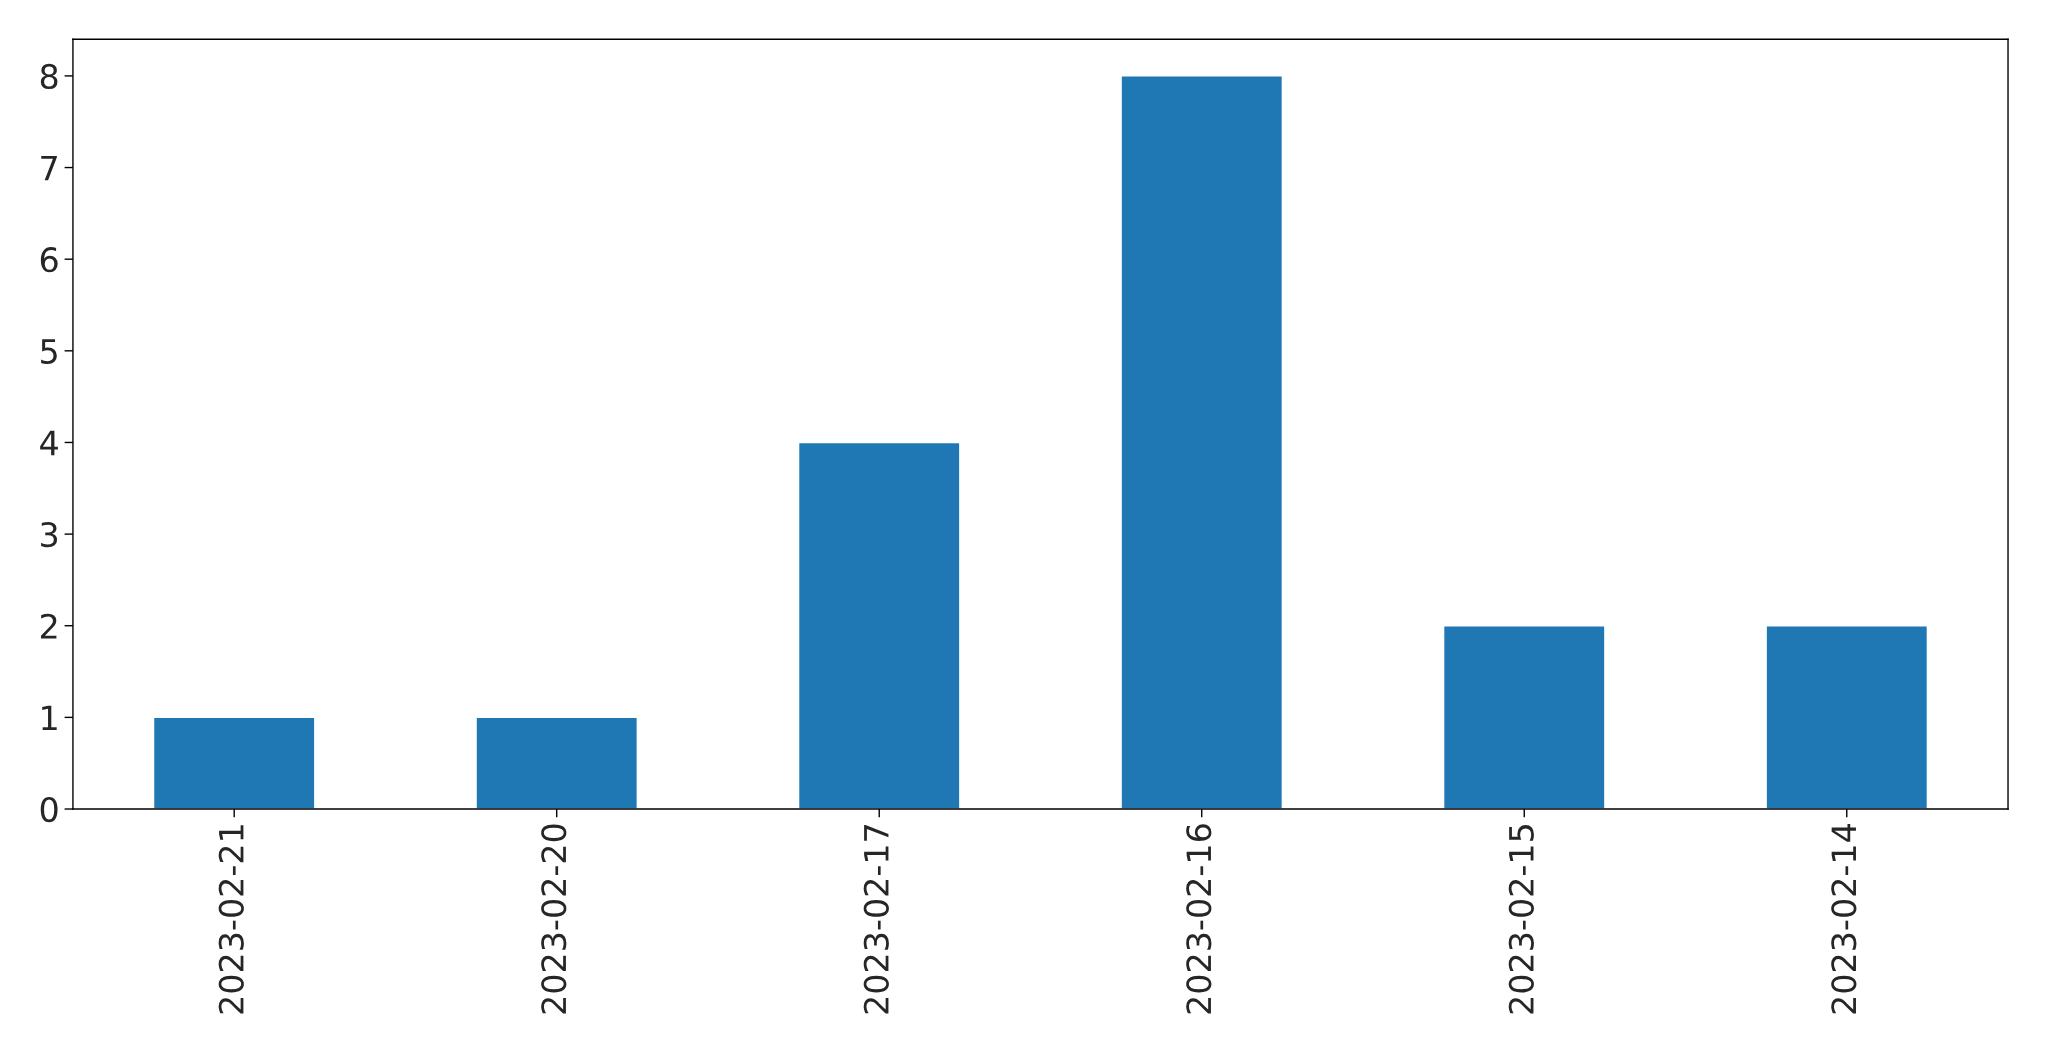 This screenshot has height=1061, width=2049. Describe the element at coordinates (876, 919) in the screenshot. I see `x-tick-label: 2023-02-17` at that location.